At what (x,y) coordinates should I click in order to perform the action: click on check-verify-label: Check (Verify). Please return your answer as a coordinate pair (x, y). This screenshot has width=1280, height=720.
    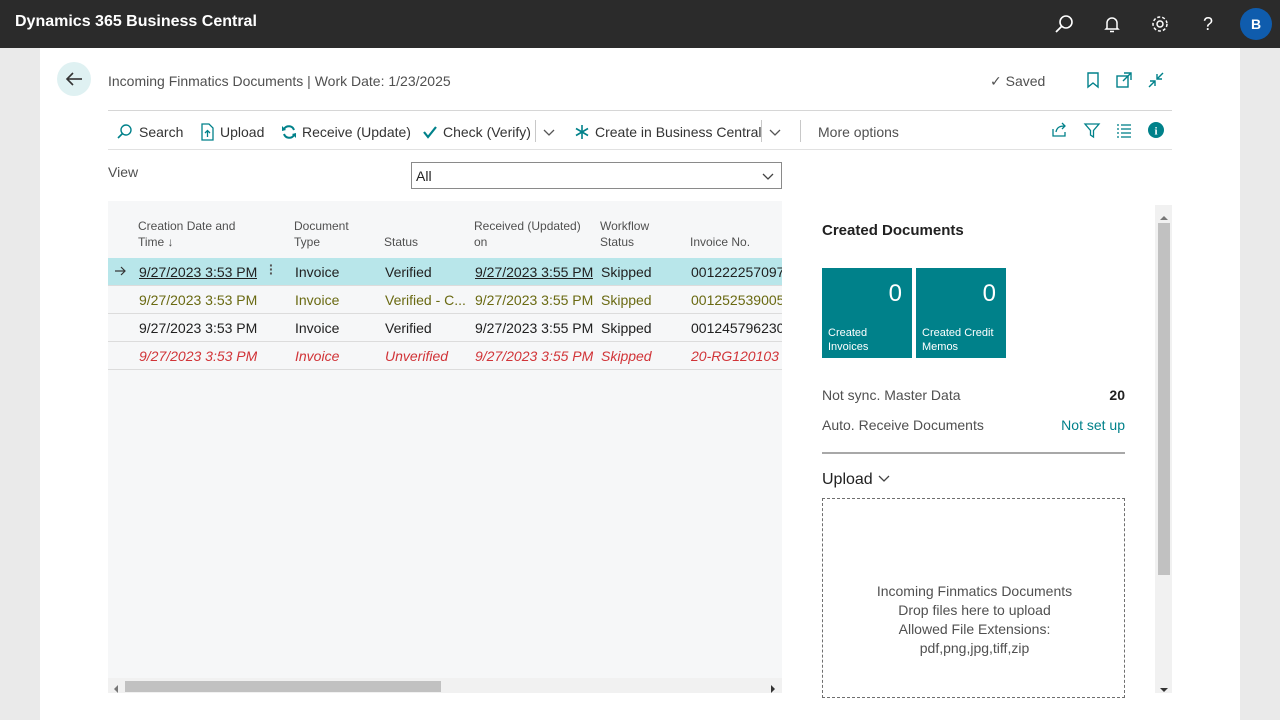
    Looking at the image, I should click on (487, 132).